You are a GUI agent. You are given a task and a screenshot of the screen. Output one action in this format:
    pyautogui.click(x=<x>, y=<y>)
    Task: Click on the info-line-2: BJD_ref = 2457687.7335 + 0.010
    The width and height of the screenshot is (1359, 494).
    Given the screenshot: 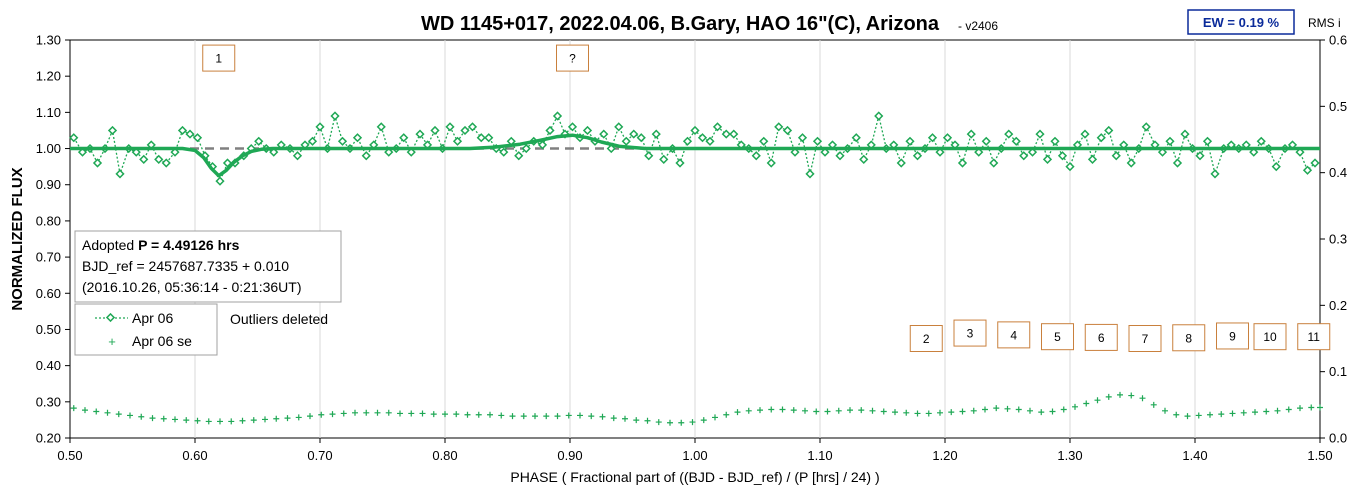 What is the action you would take?
    pyautogui.click(x=185, y=266)
    